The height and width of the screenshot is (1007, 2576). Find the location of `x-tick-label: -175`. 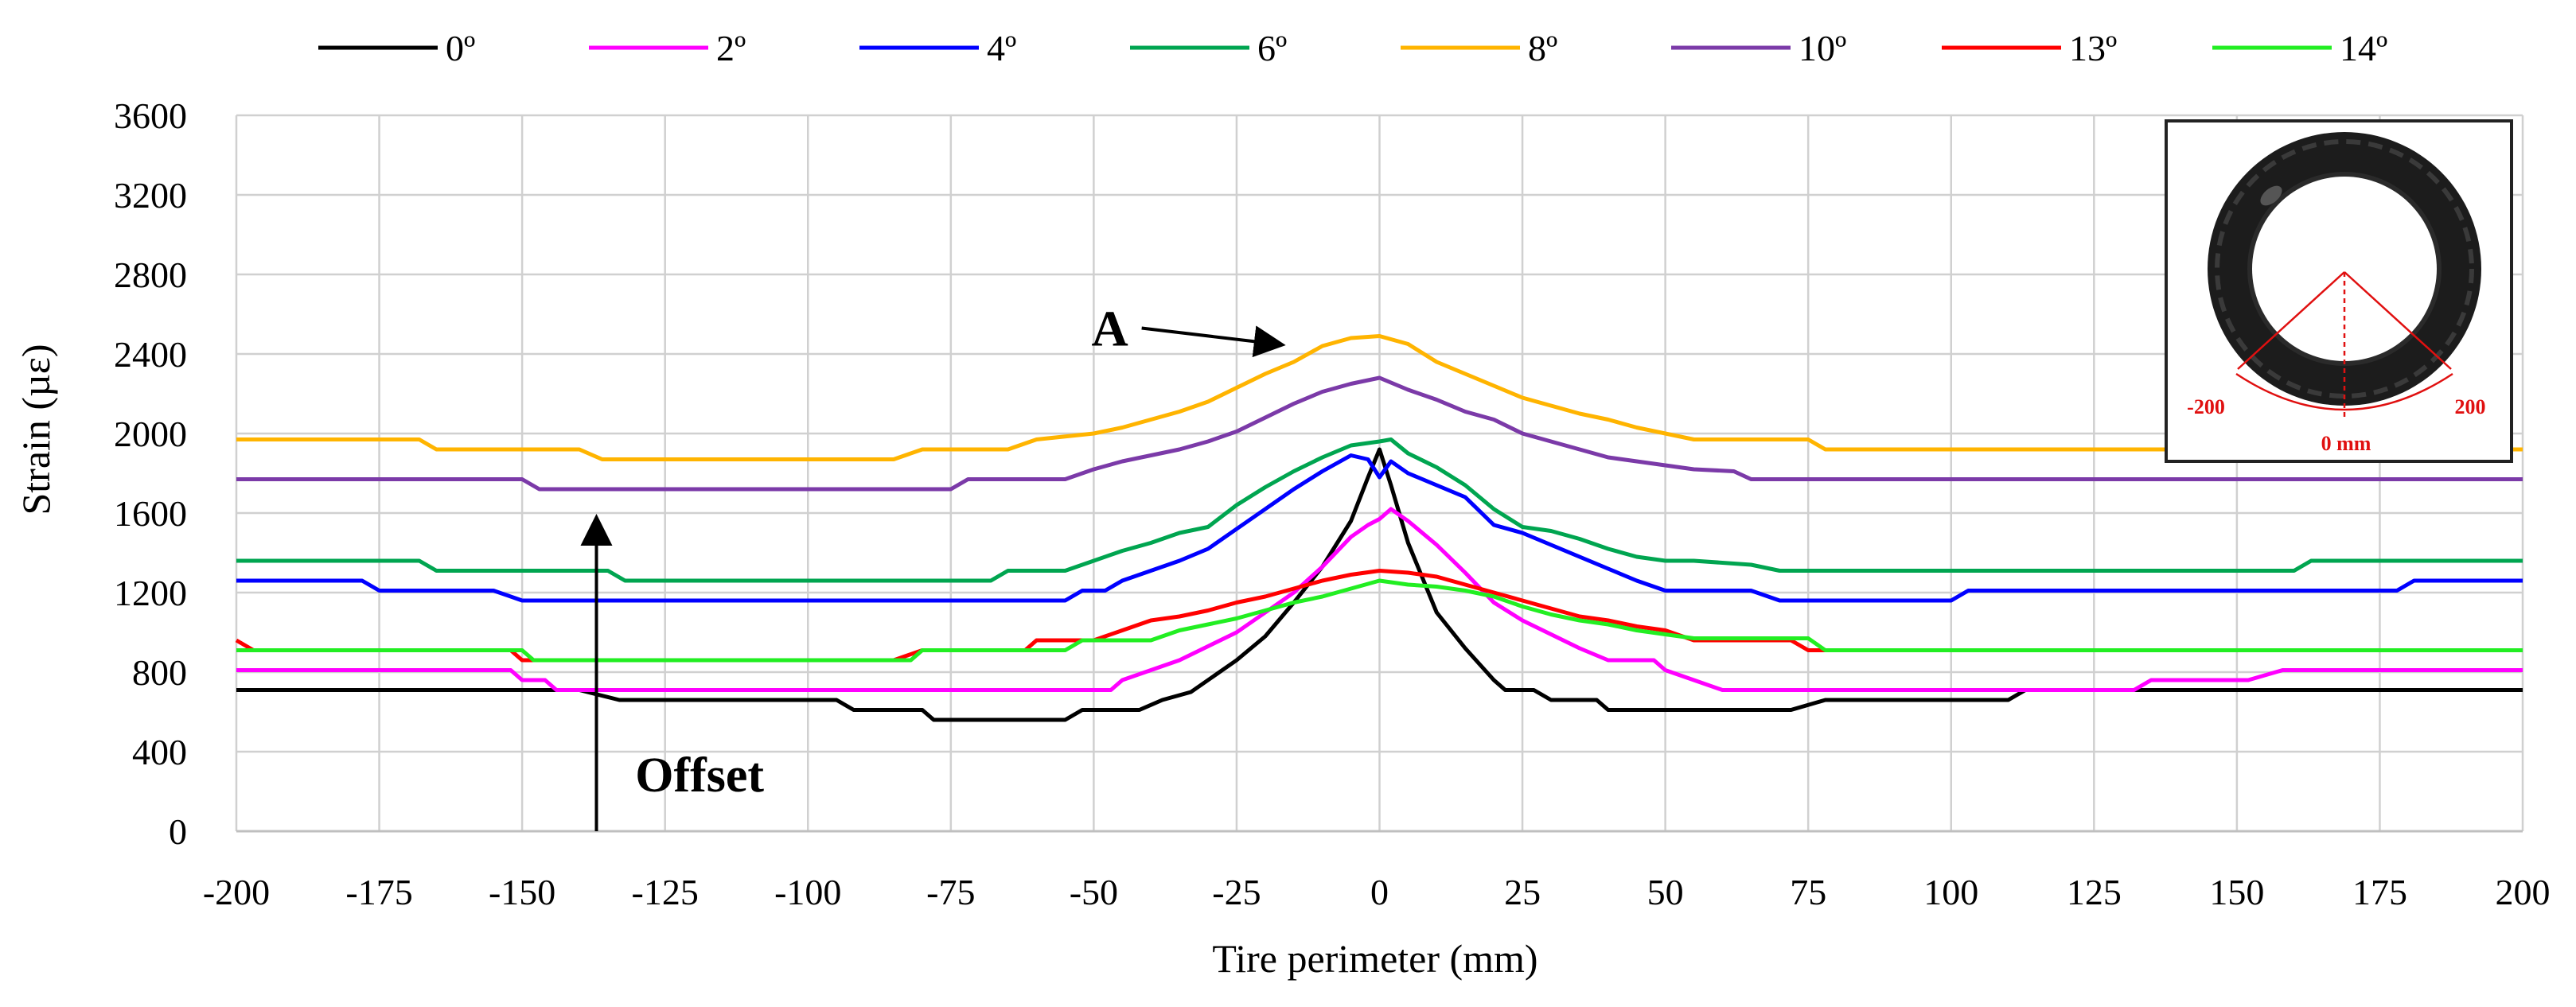

x-tick-label: -175 is located at coordinates (378, 892).